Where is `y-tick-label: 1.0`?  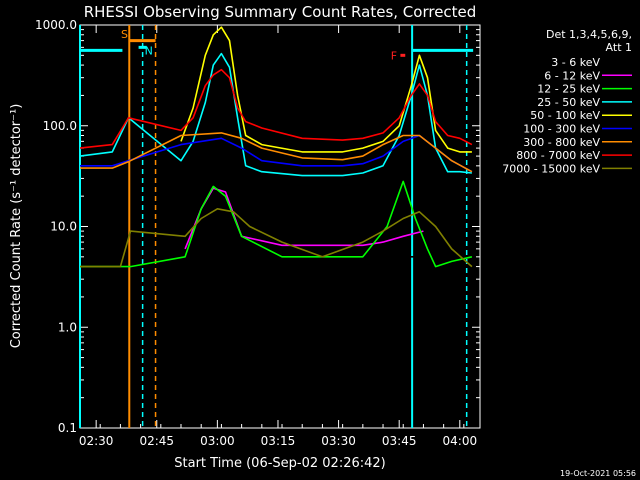
y-tick-label: 1.0 is located at coordinates (67, 327).